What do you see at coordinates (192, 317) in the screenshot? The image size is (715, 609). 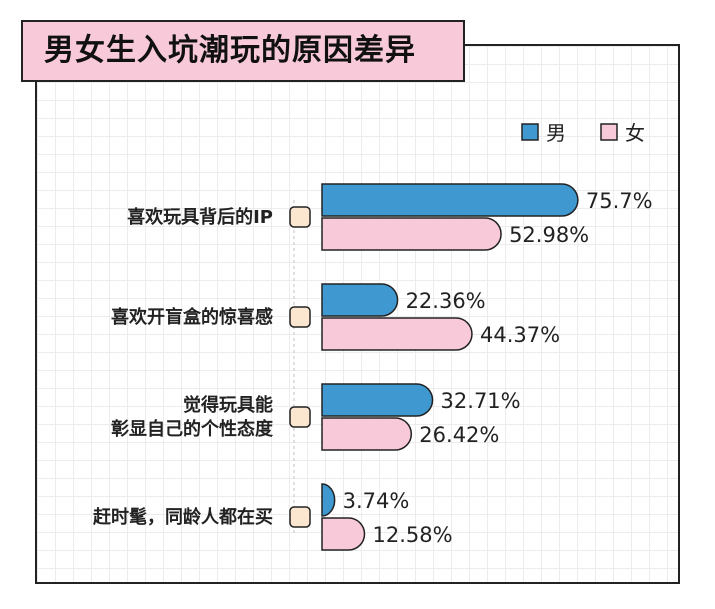 I see `category-label-1: 喜欢开盲盒的惊喜感` at bounding box center [192, 317].